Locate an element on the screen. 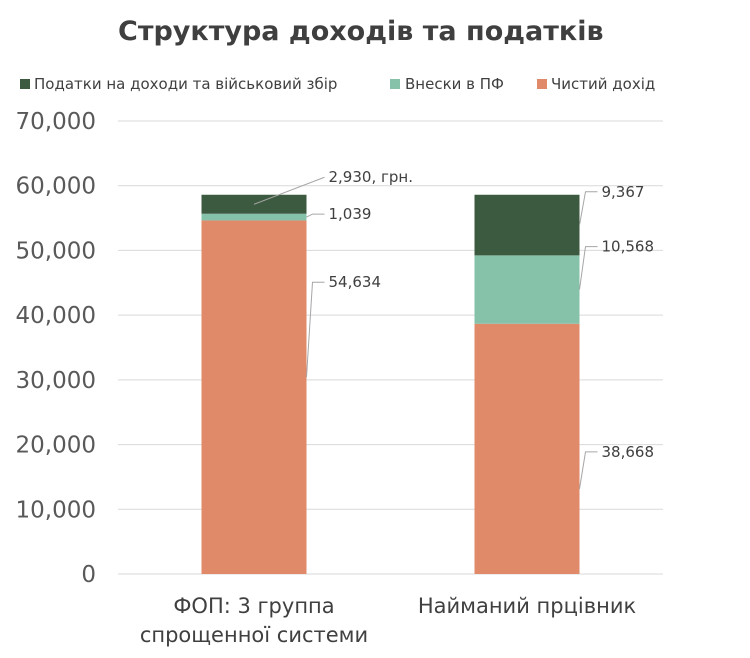 Image resolution: width=750 pixels, height=658 pixels. legend-item: Податки на доходи та військовий збір is located at coordinates (178, 84).